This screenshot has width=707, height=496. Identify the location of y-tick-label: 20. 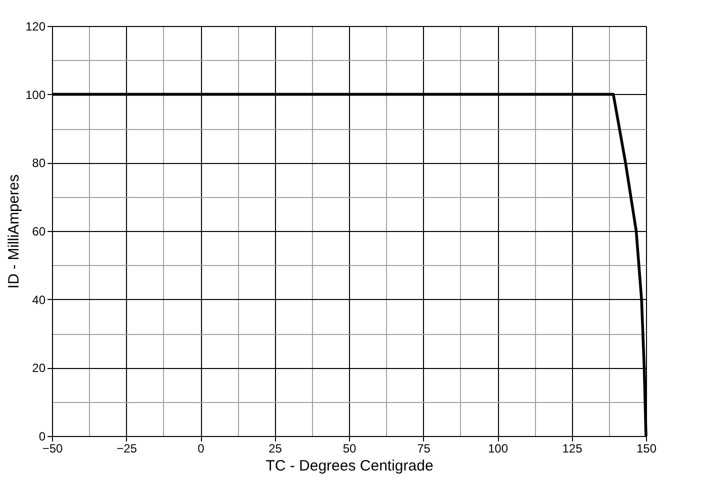
(39, 368).